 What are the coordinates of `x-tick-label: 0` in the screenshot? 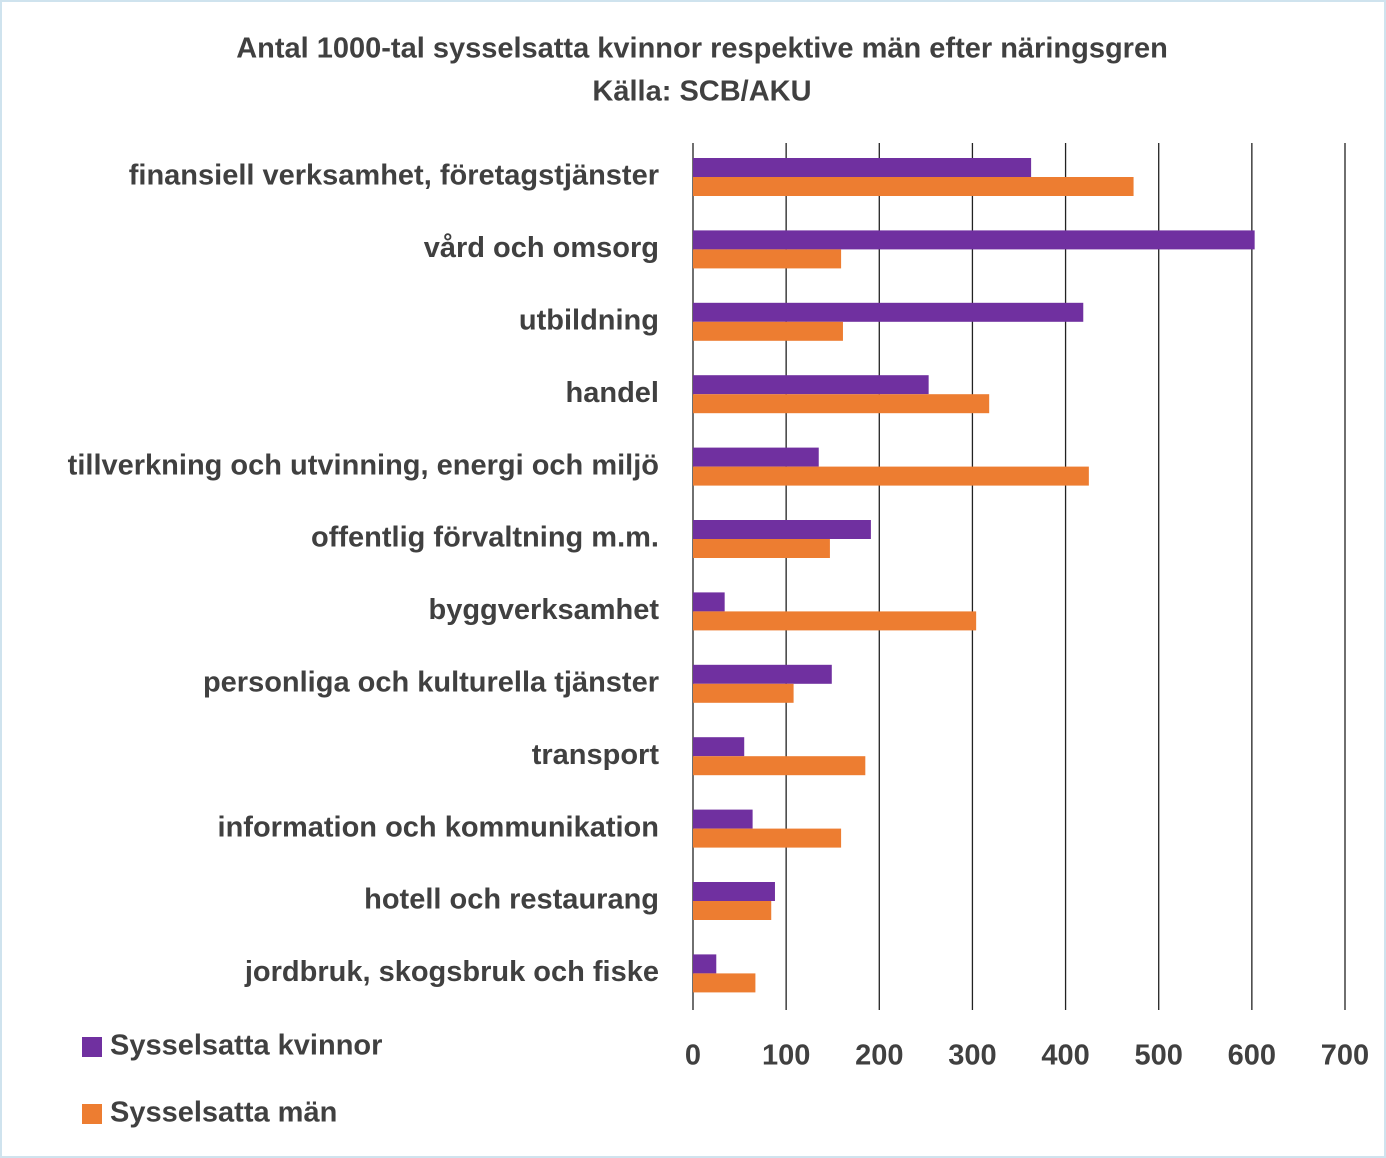 It's located at (693, 1056).